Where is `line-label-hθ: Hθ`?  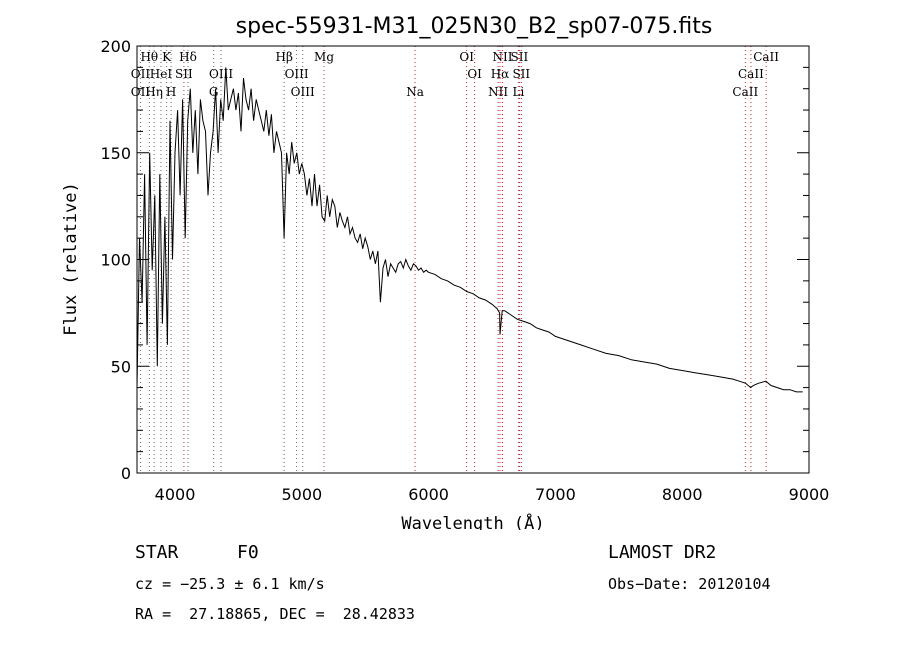
line-label-hθ: Hθ is located at coordinates (149, 57).